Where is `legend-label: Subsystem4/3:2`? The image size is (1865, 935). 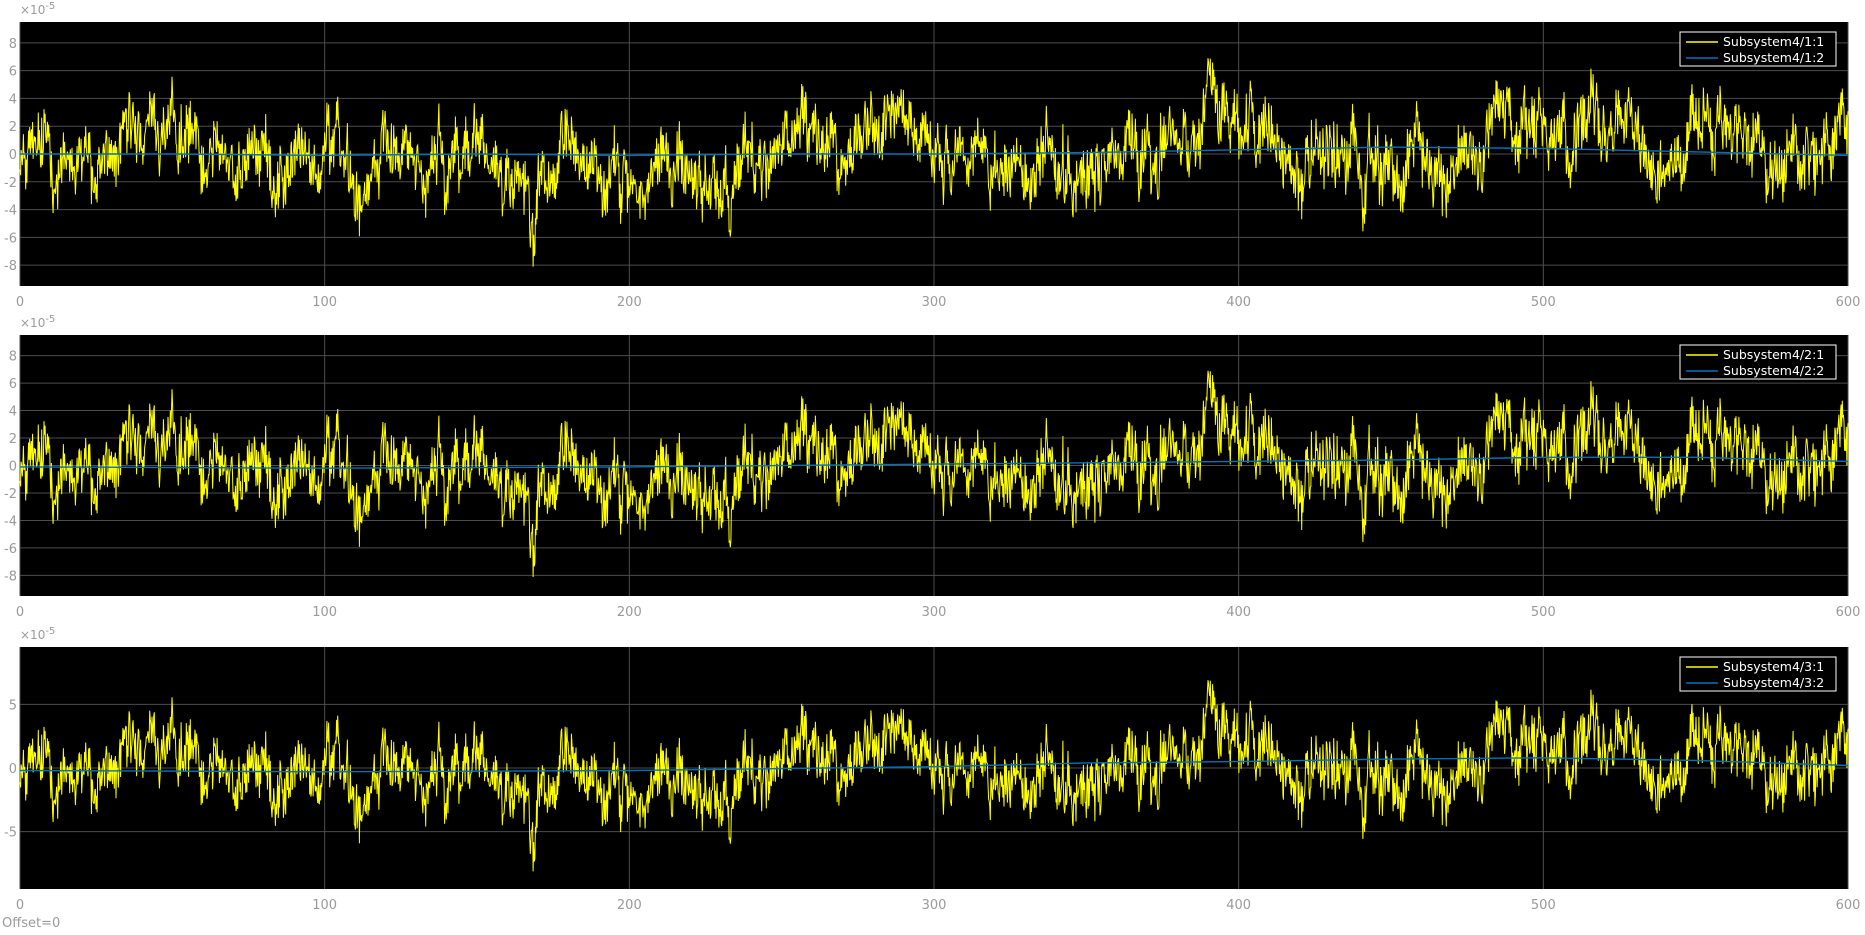 legend-label: Subsystem4/3:2 is located at coordinates (1773, 682).